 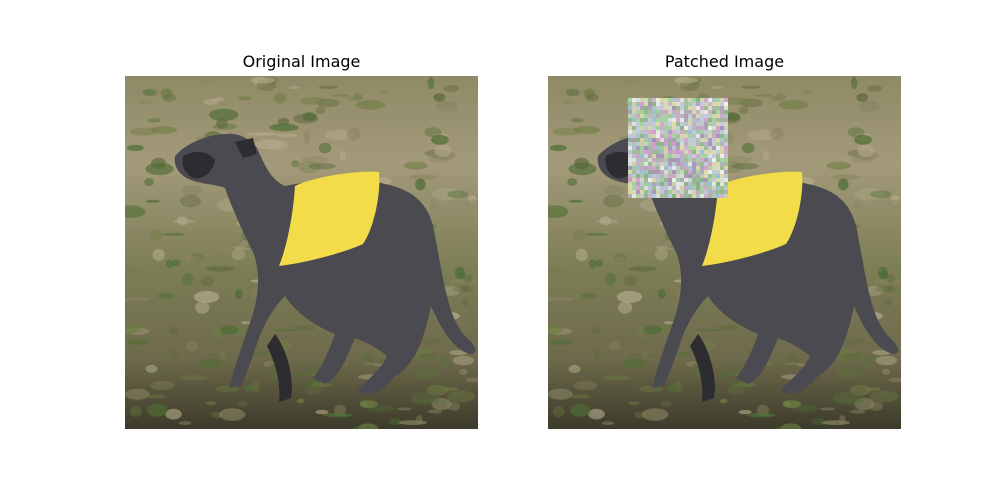 What do you see at coordinates (301, 61) in the screenshot?
I see `original-image-title: Original Image` at bounding box center [301, 61].